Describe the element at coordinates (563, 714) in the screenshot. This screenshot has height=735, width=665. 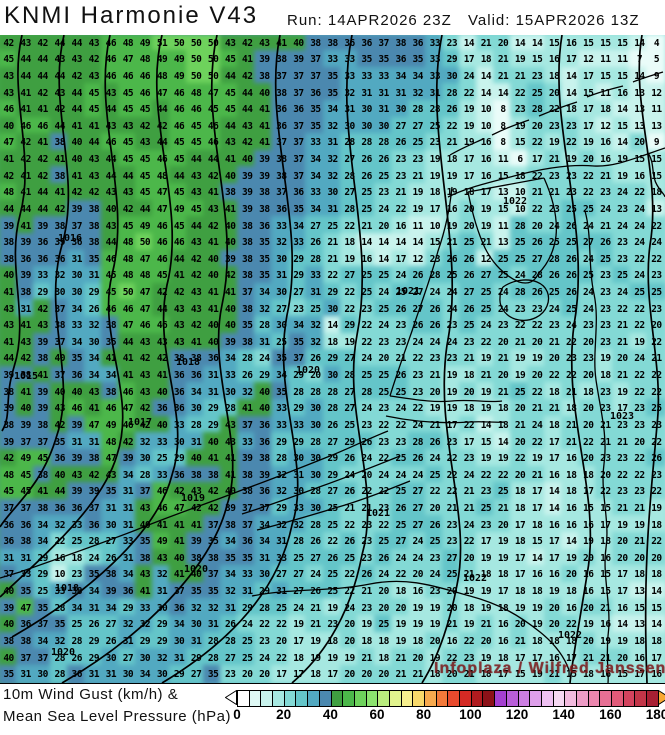
I see `colorbar-tick-label: 140` at that location.